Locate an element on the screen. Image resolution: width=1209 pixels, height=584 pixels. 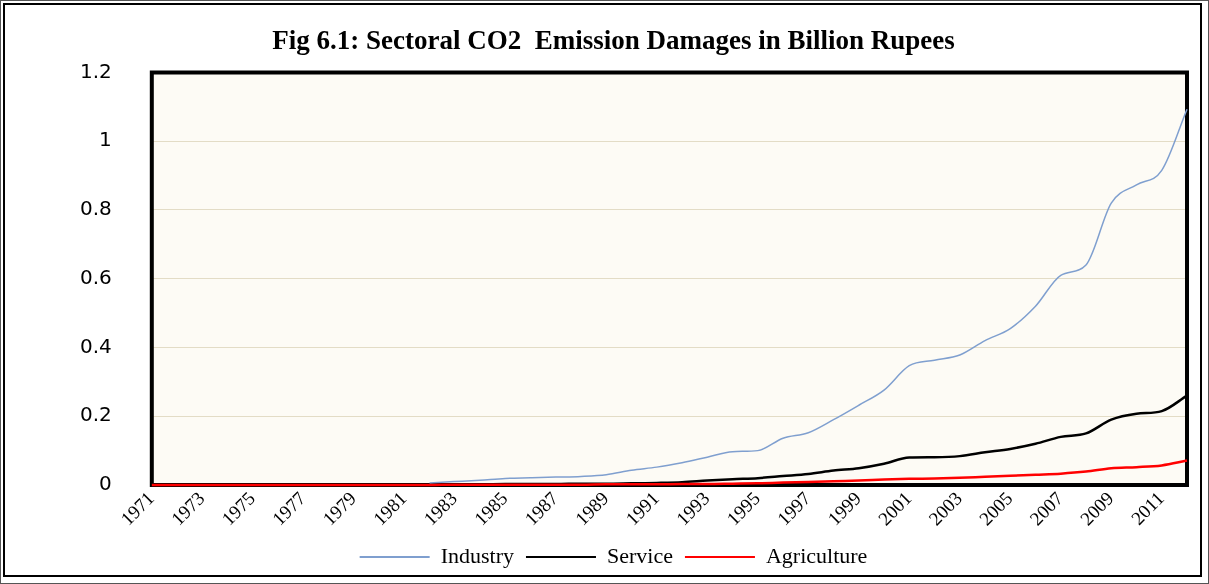
legend-label: Industry is located at coordinates (477, 555).